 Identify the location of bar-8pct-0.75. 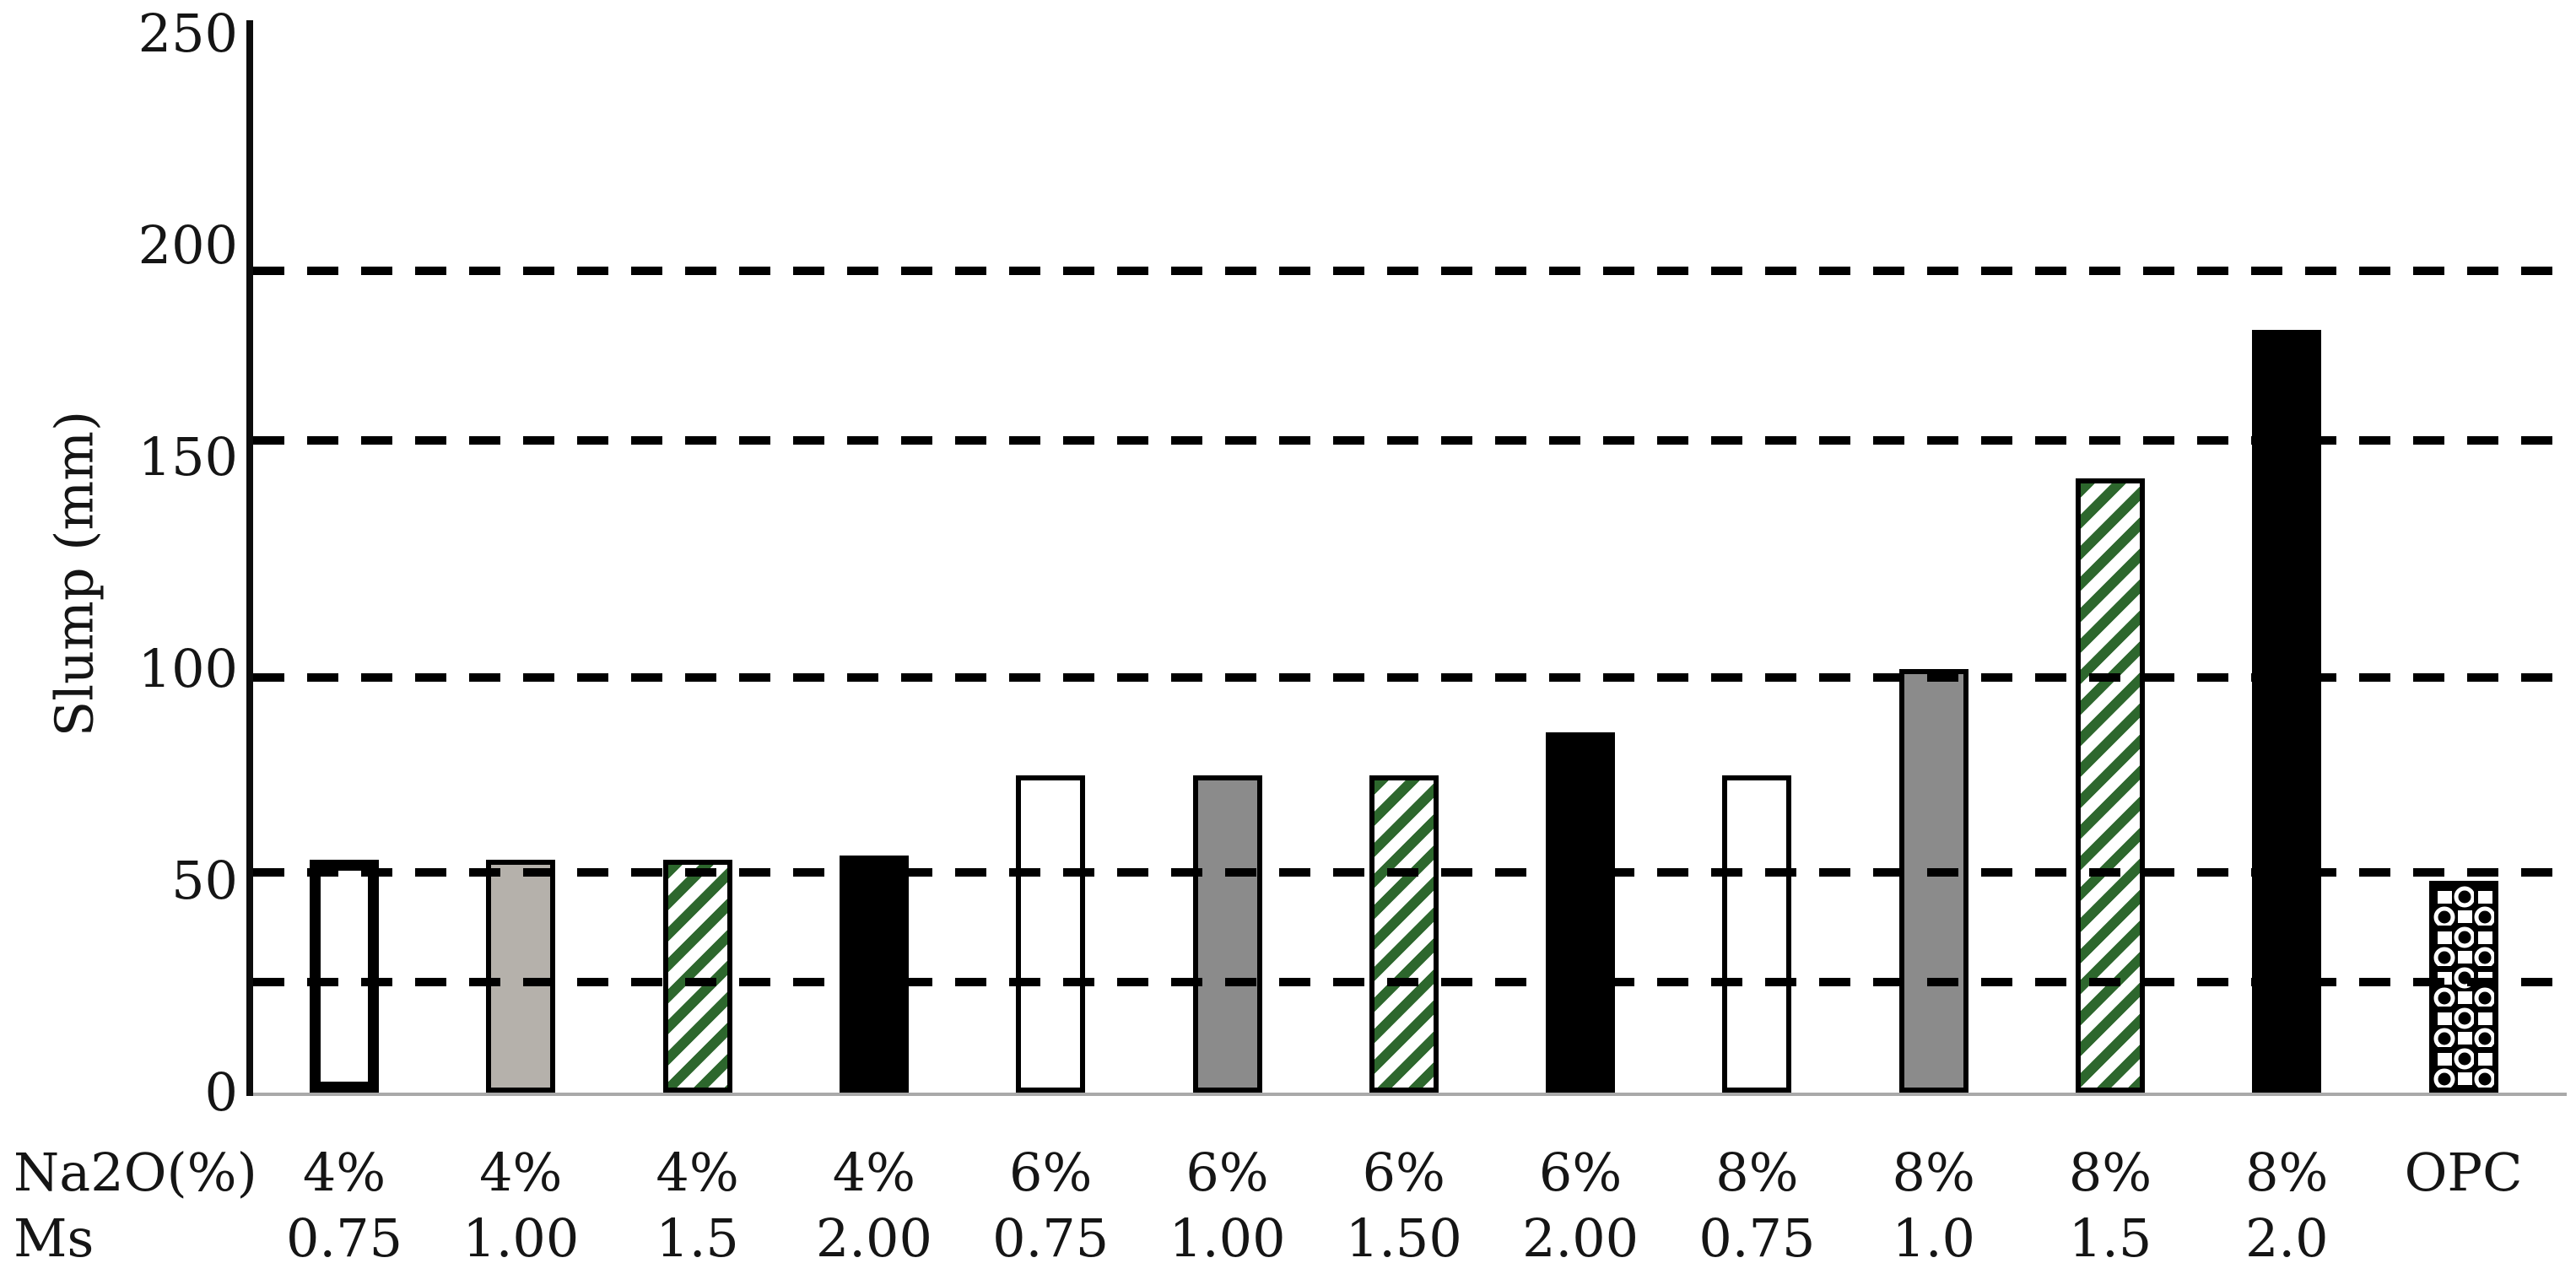
(1757, 934).